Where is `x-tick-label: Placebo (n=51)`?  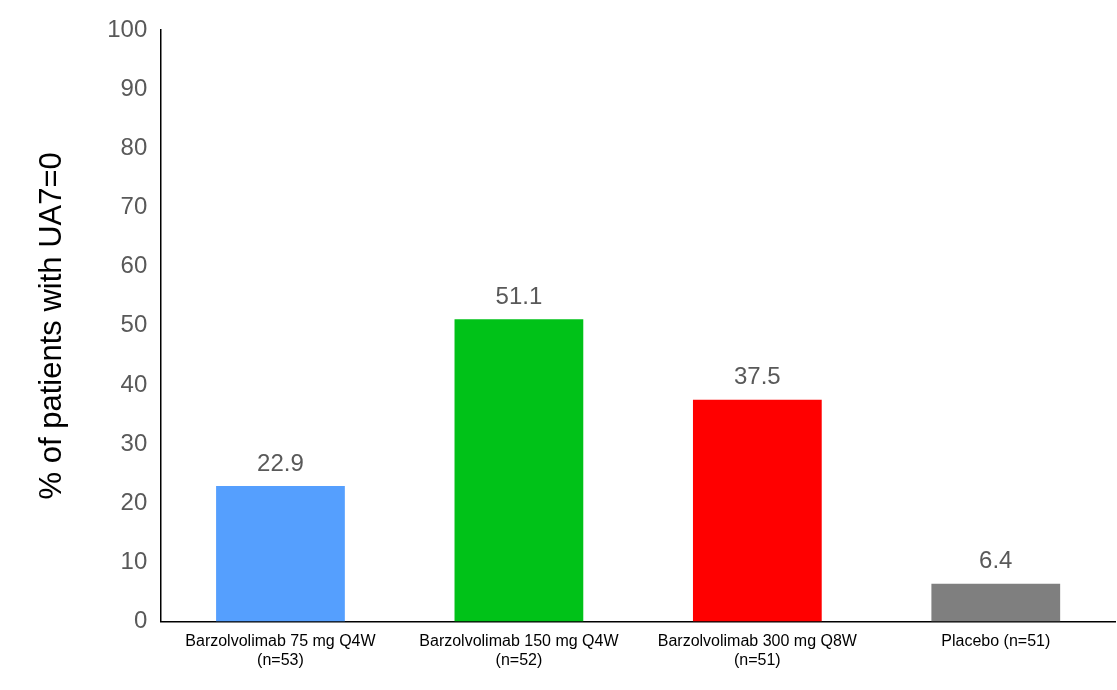 x-tick-label: Placebo (n=51) is located at coordinates (996, 640).